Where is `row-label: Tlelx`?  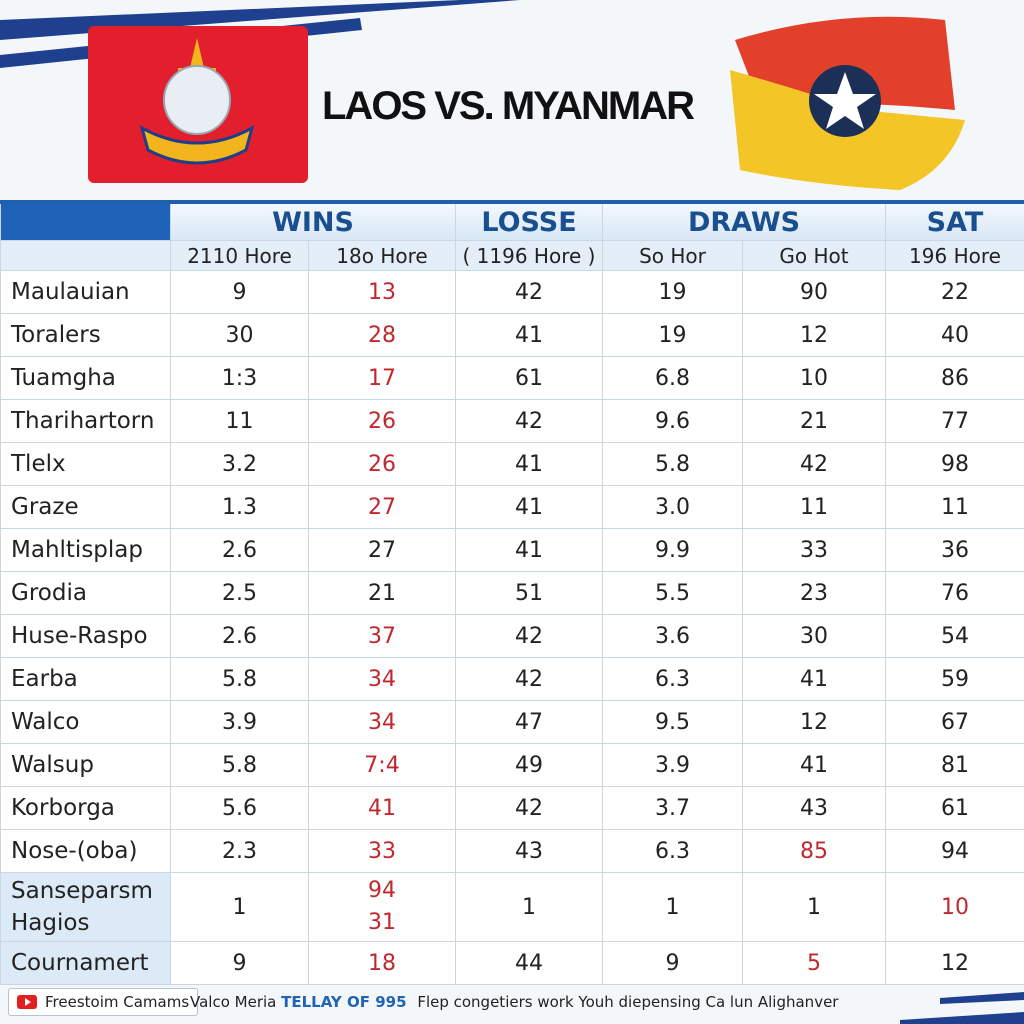
row-label: Tlelx is located at coordinates (85, 464).